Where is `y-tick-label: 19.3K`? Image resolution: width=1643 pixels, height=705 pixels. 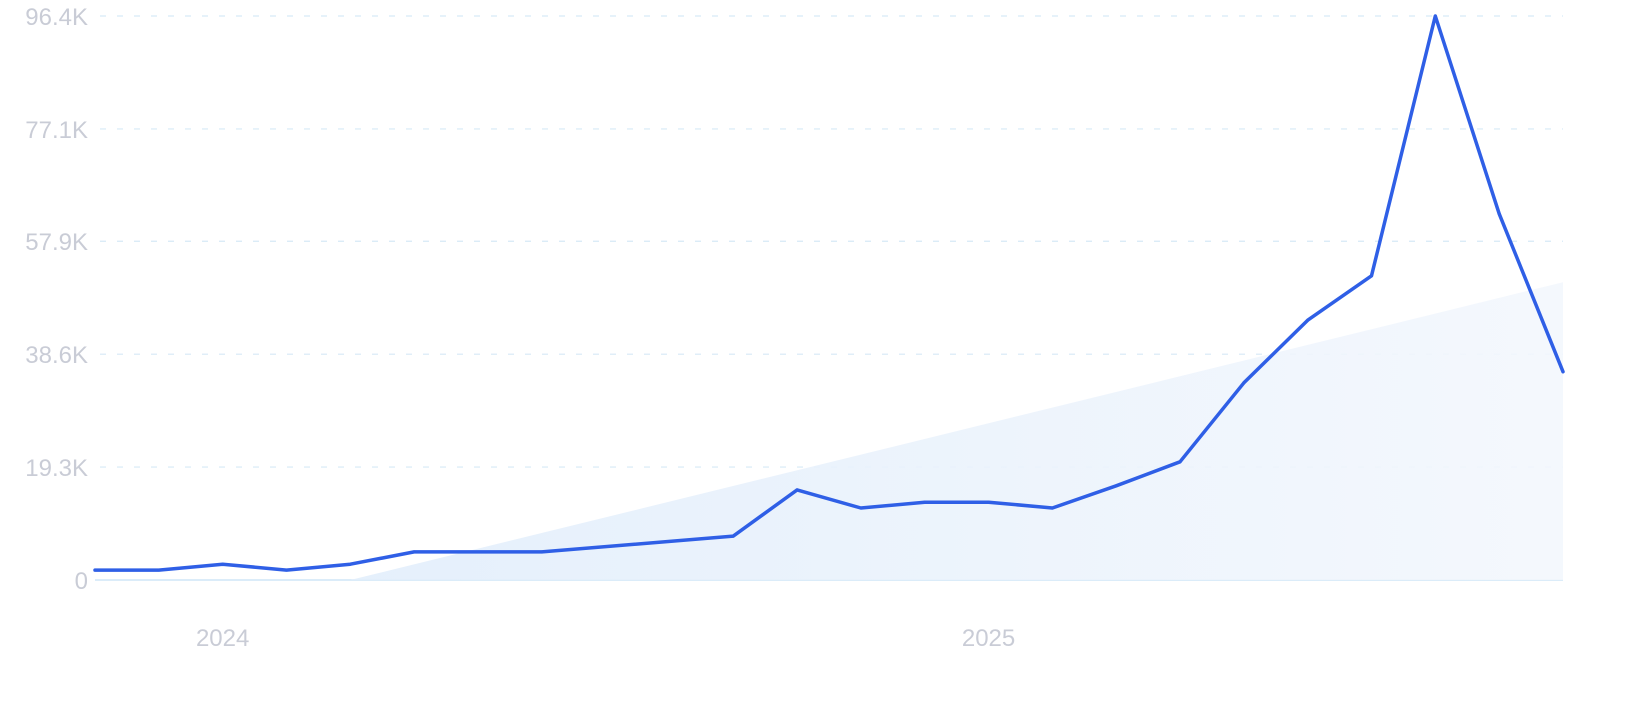 y-tick-label: 19.3K is located at coordinates (56, 468).